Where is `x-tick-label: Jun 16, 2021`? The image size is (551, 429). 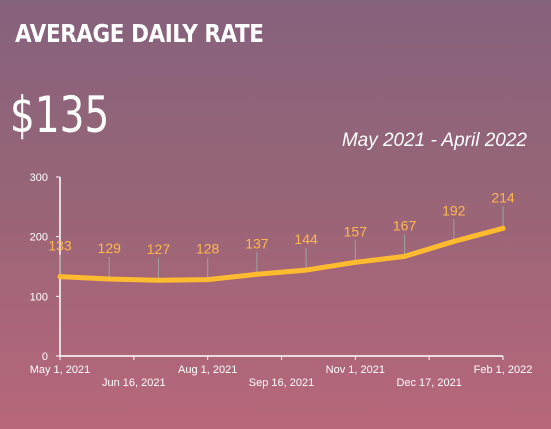
x-tick-label: Jun 16, 2021 is located at coordinates (134, 383).